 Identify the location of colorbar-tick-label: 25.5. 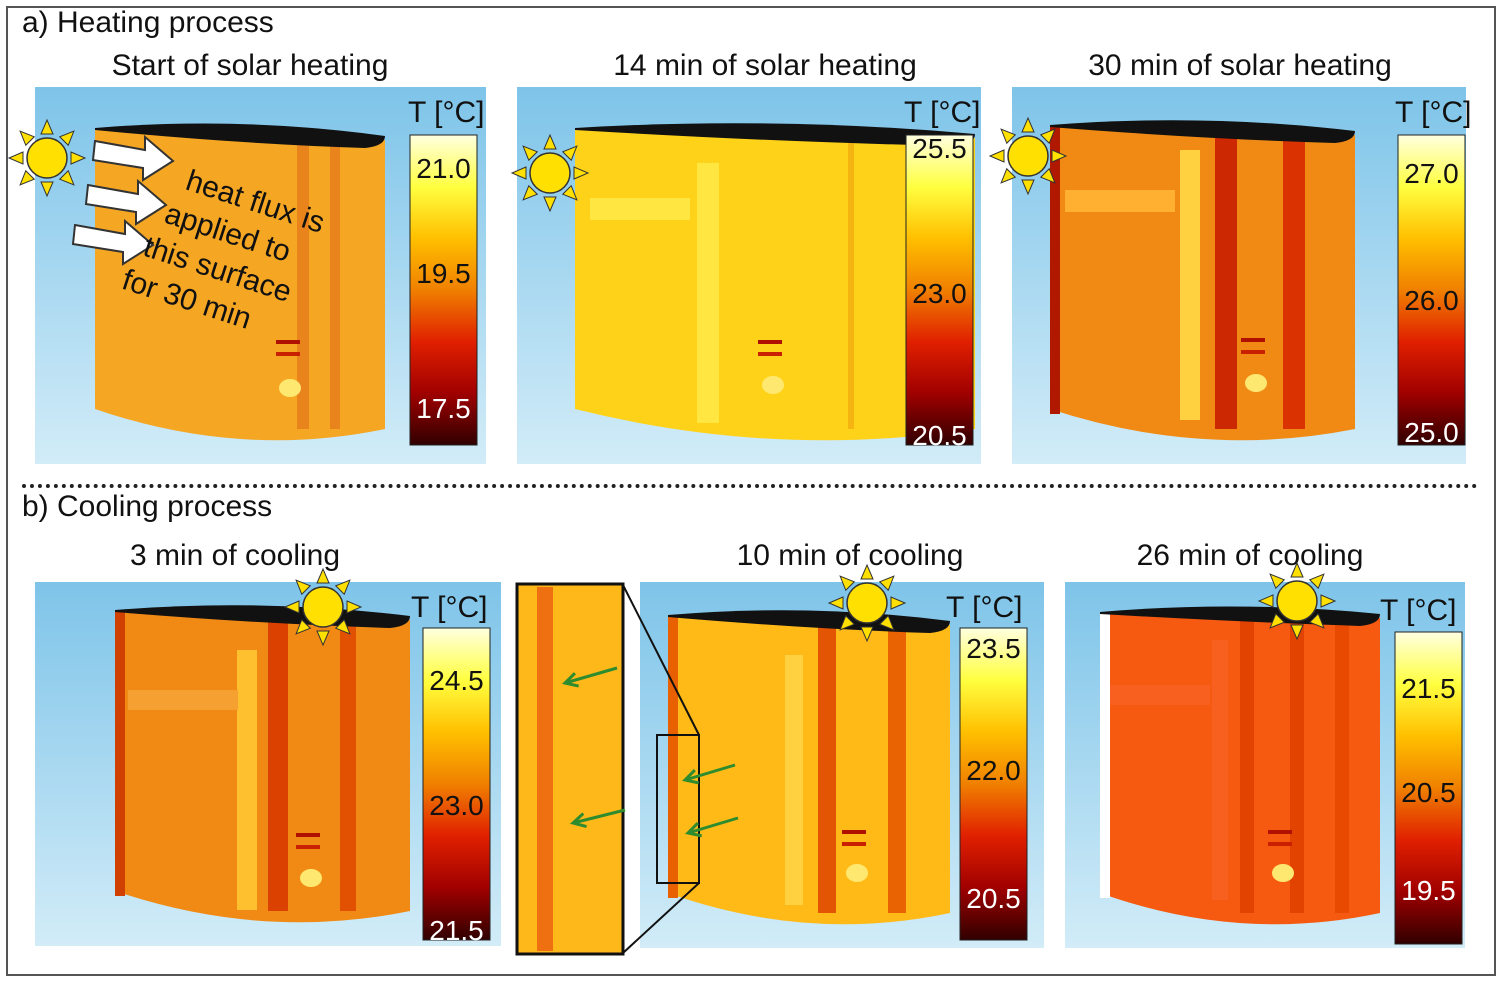
(939, 148).